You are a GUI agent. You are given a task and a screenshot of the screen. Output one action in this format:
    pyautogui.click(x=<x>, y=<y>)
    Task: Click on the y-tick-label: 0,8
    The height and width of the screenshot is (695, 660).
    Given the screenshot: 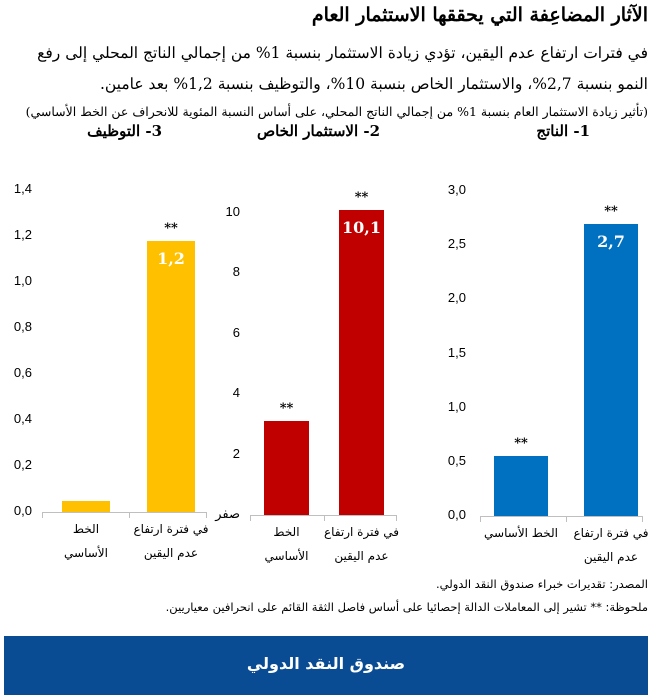 What is the action you would take?
    pyautogui.click(x=22, y=326)
    